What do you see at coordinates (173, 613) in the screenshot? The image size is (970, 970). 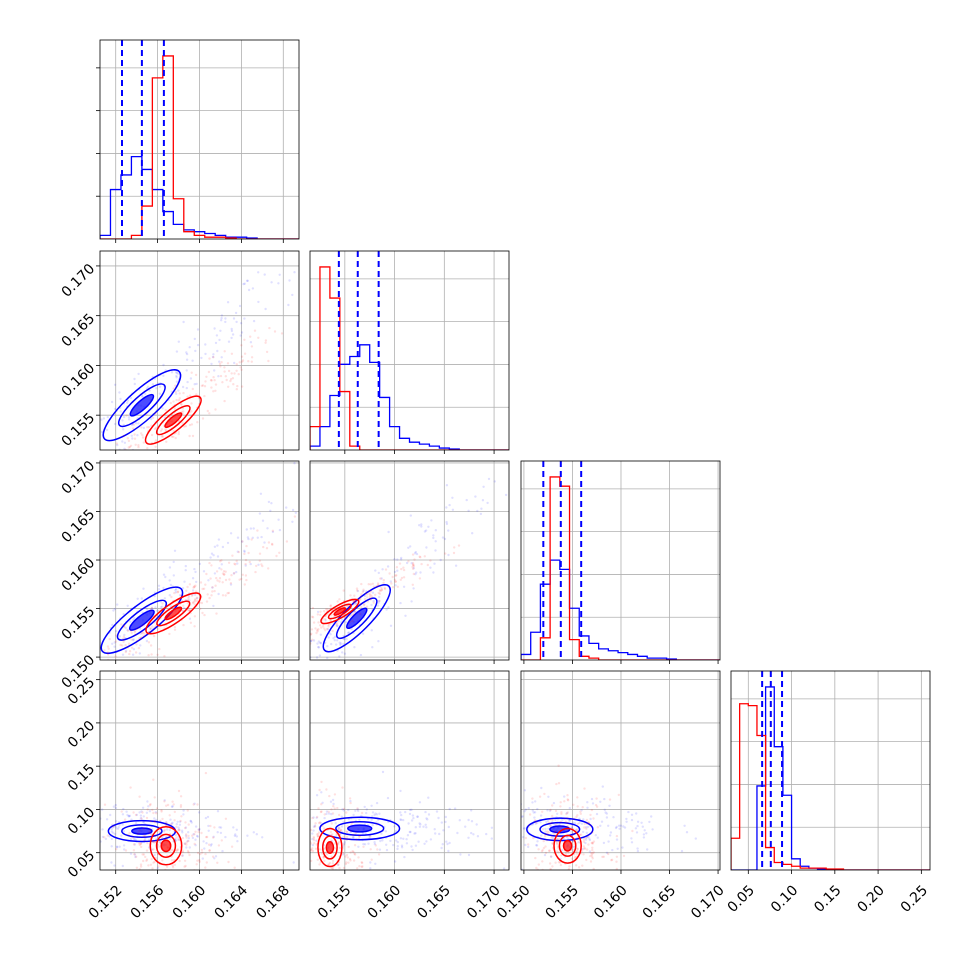 I see `contour-level-b` at bounding box center [173, 613].